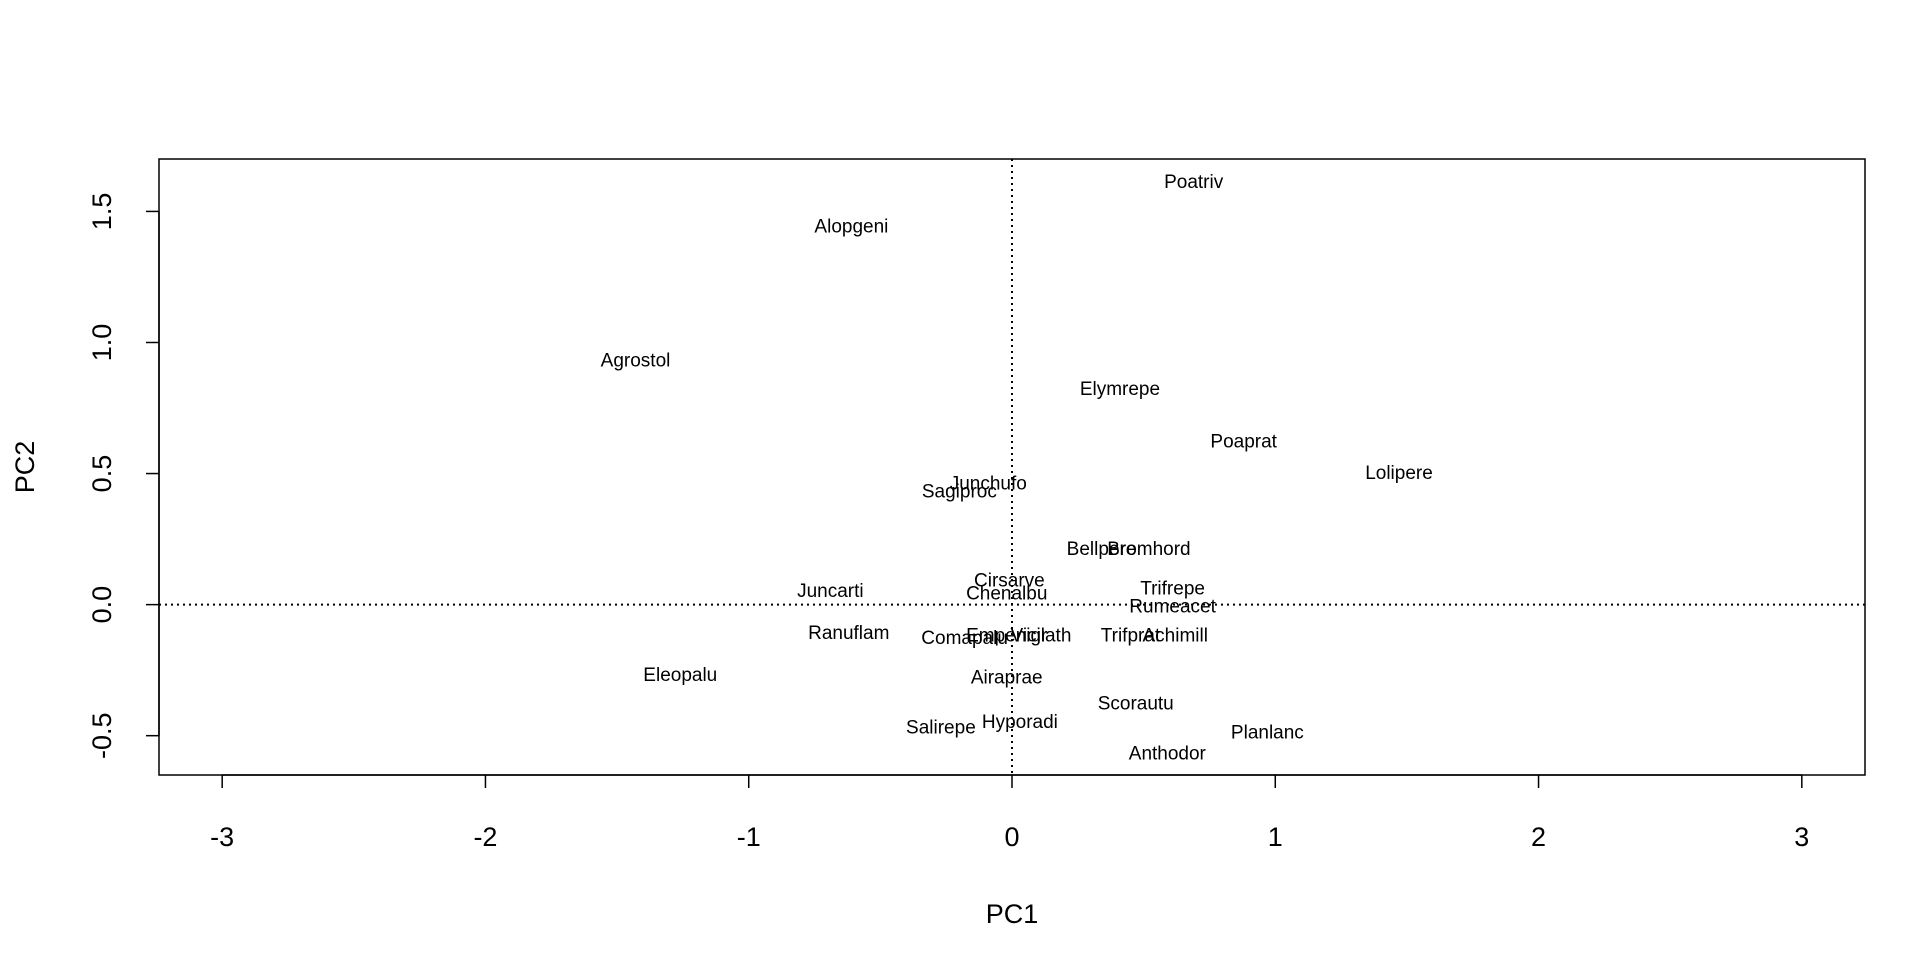  Describe the element at coordinates (1131, 636) in the screenshot. I see `point-label: Trifprat` at that location.